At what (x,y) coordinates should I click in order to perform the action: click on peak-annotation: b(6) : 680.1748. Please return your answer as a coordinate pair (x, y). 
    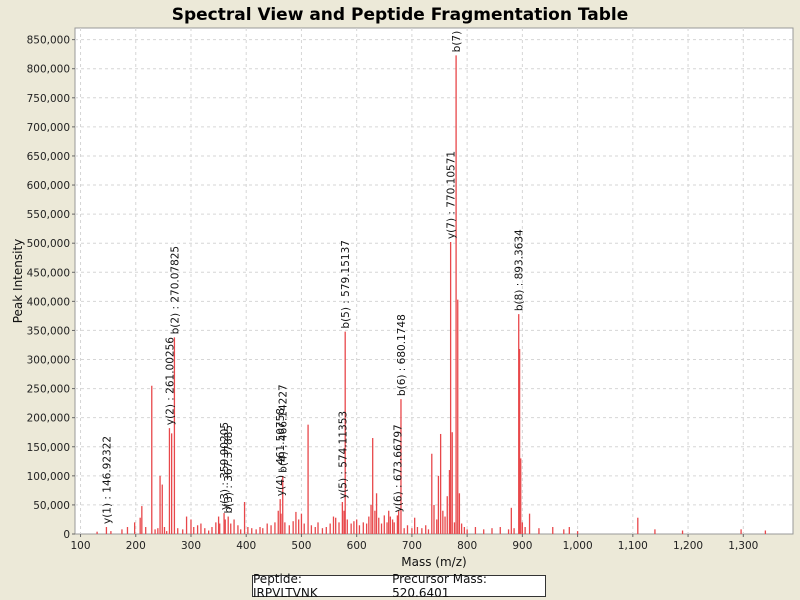
    Looking at the image, I should click on (402, 355).